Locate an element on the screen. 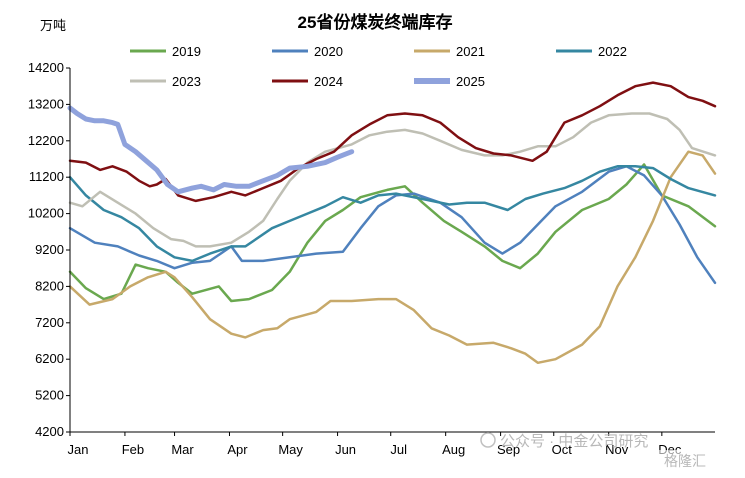 The image size is (745, 478). y-tick-label: 7200 is located at coordinates (49, 322).